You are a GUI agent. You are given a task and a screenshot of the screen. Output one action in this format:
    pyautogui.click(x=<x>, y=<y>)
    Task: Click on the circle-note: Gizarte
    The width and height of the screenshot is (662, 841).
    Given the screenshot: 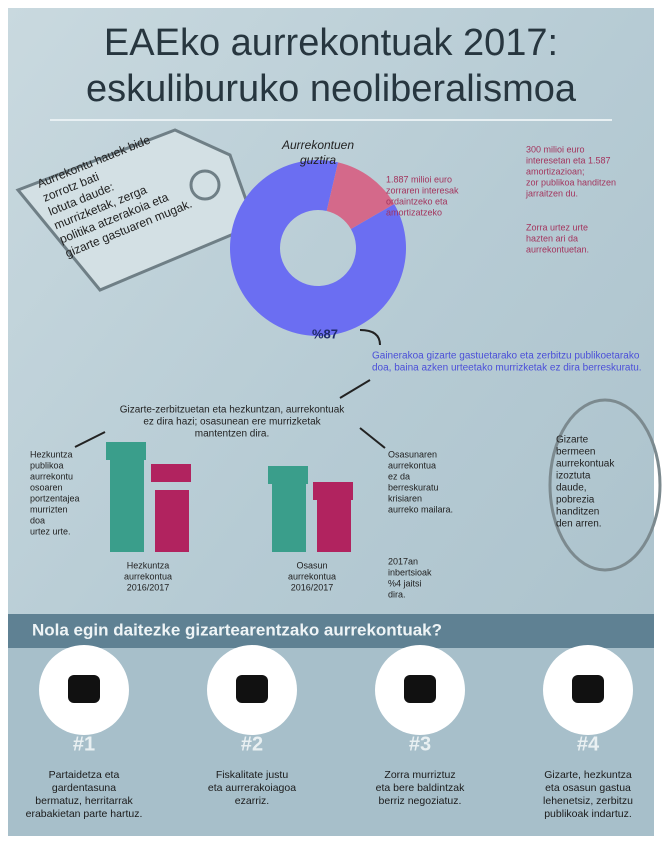 What is the action you would take?
    pyautogui.click(x=572, y=440)
    